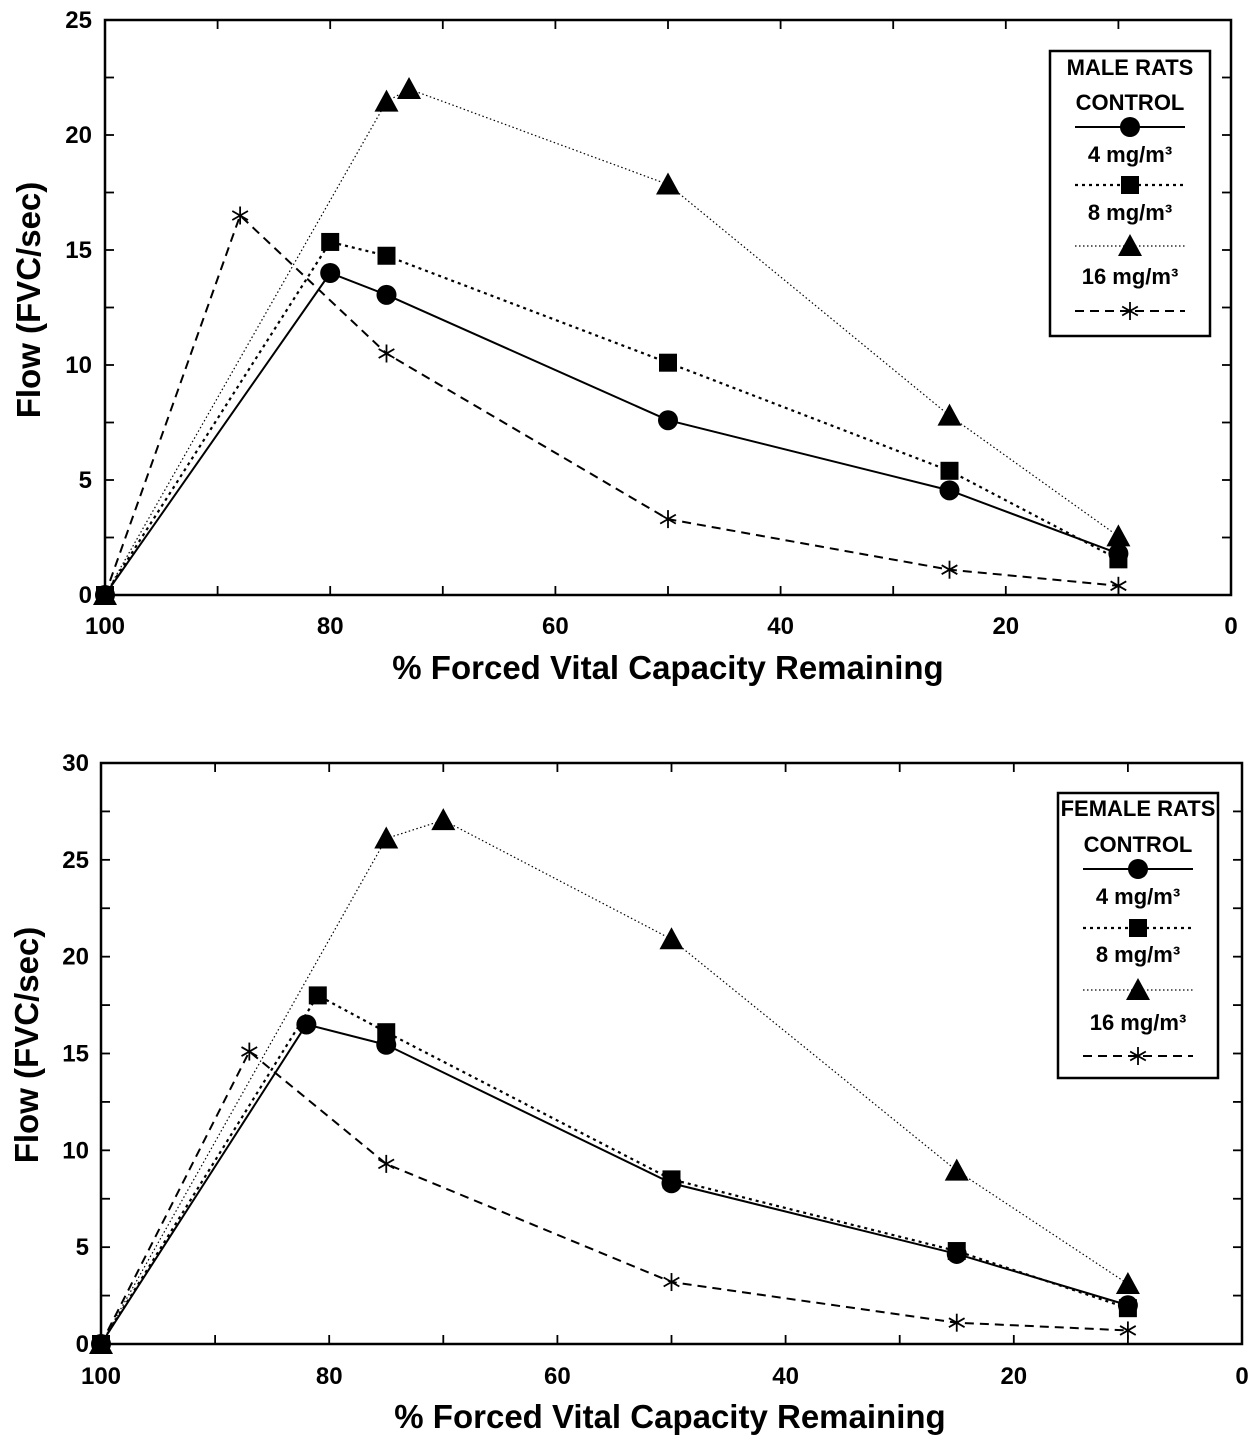  What do you see at coordinates (1130, 185) in the screenshot?
I see `legend-square-marker` at bounding box center [1130, 185].